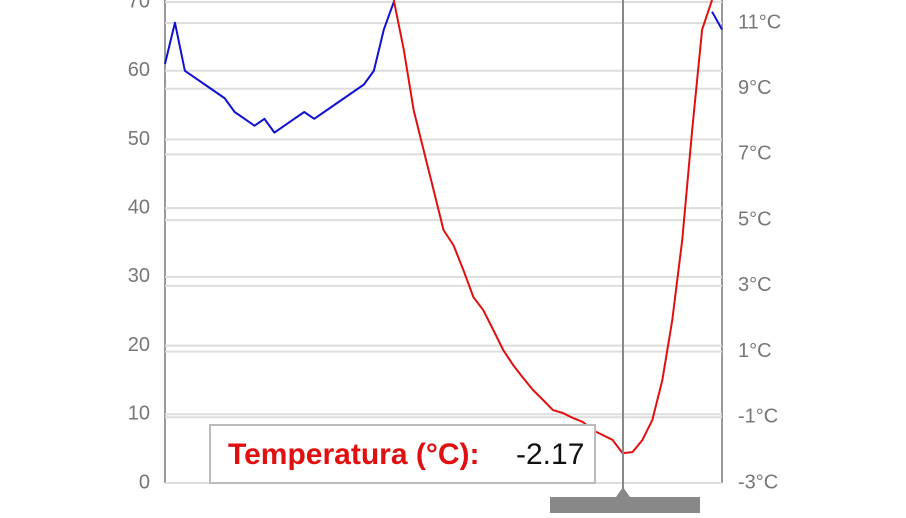 The image size is (906, 518). Describe the element at coordinates (550, 454) in the screenshot. I see `tooltip-value: -2.17` at that location.